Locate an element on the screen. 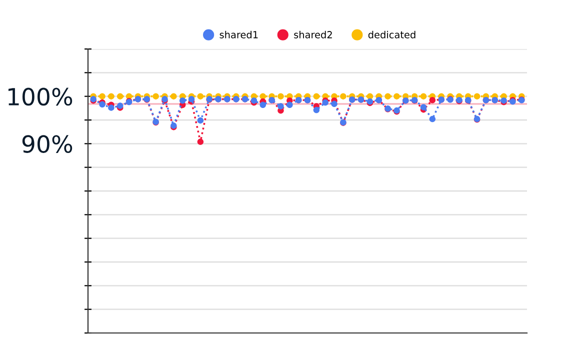 The height and width of the screenshot is (344, 561). legend-label: shared2 is located at coordinates (313, 34).